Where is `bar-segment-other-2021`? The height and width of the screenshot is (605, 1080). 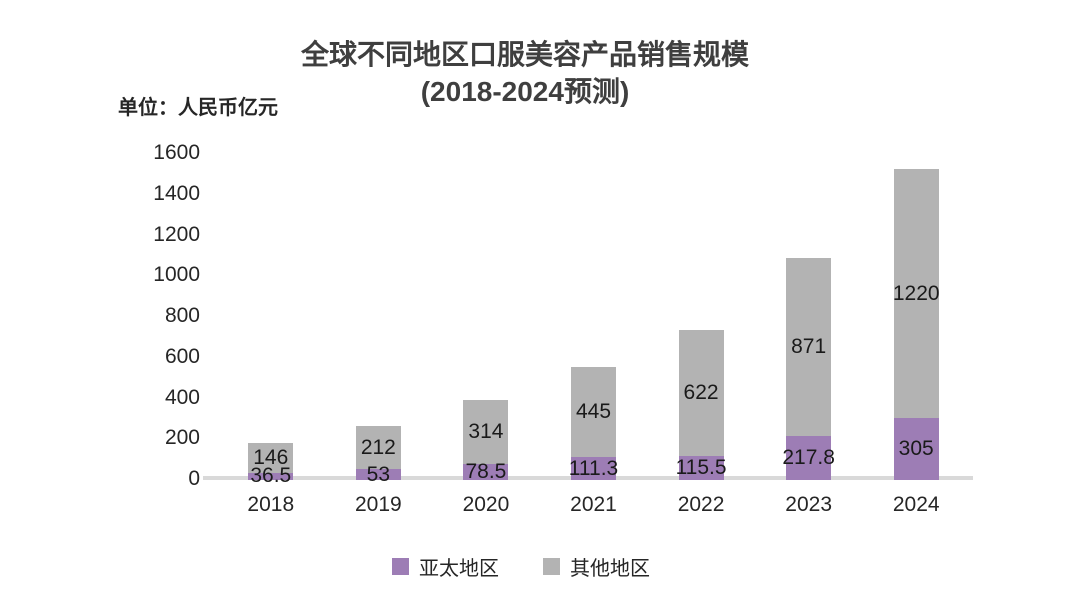 bar-segment-other-2021 is located at coordinates (593, 412).